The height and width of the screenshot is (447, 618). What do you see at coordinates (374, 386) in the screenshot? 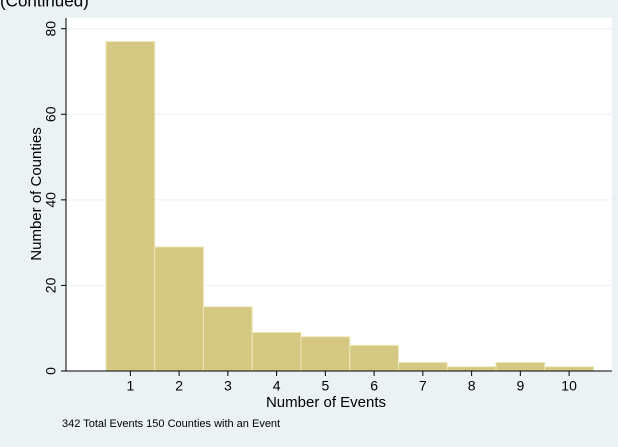
I see `x-tick-label: 6` at bounding box center [374, 386].